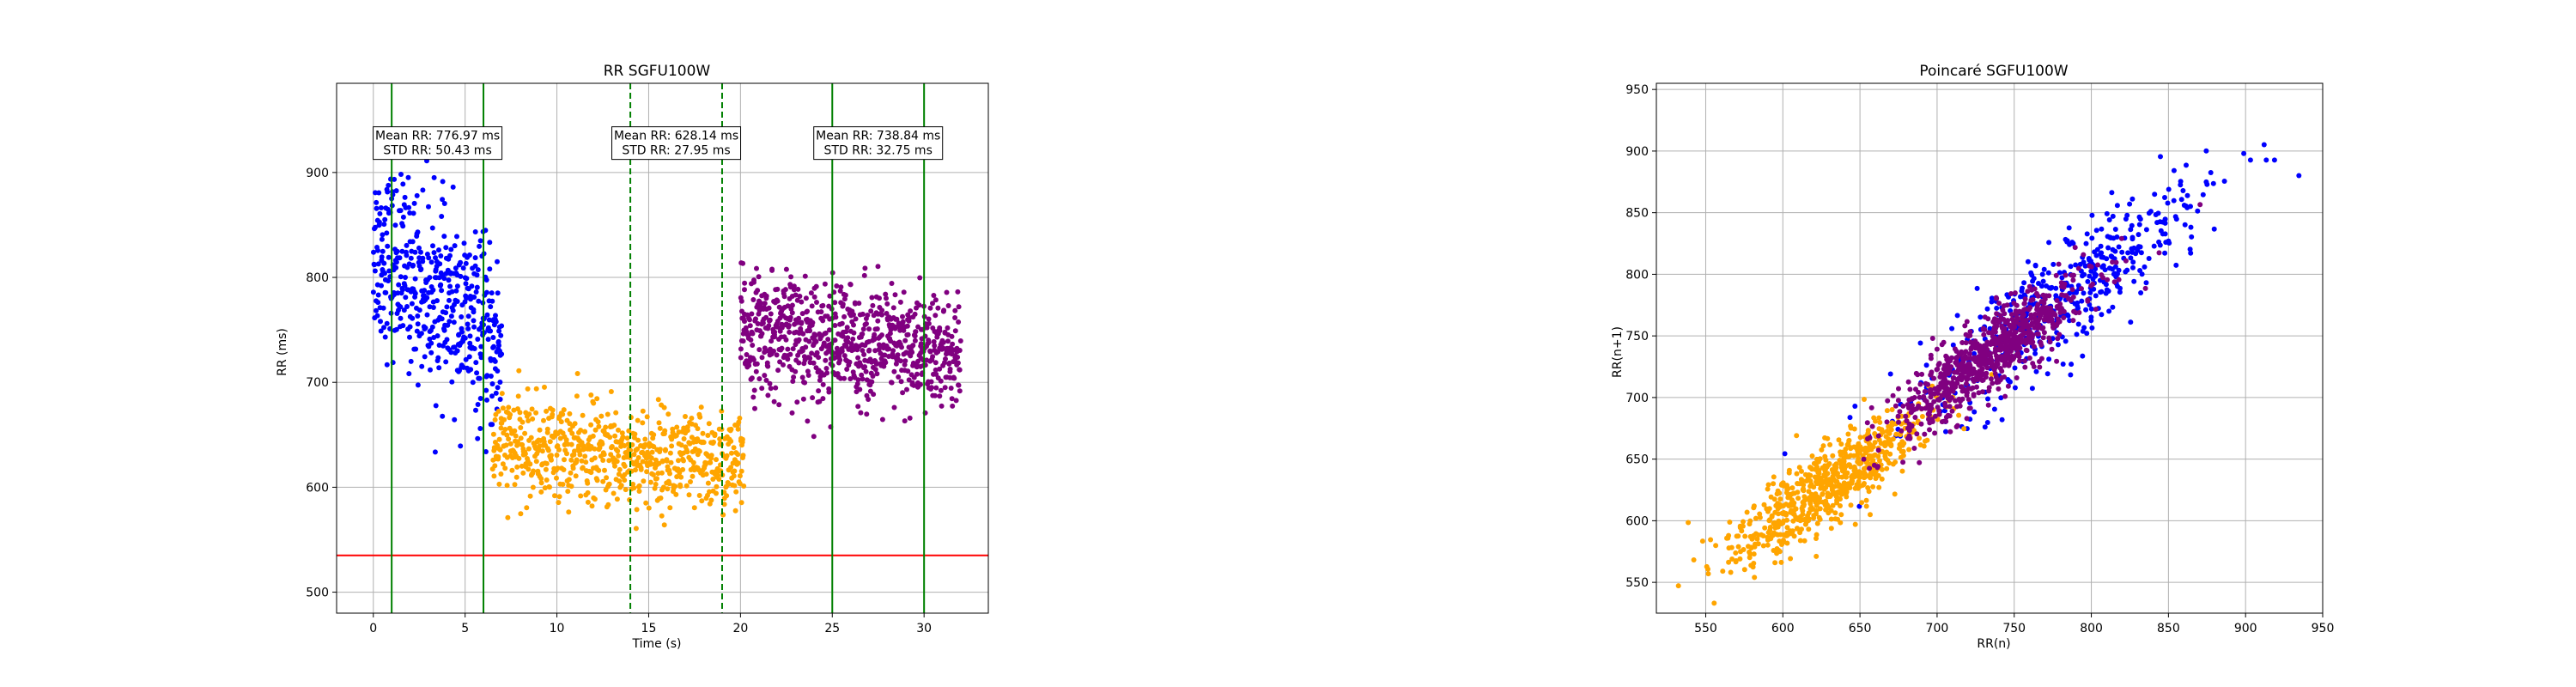 This screenshot has height=687, width=2576. I want to click on poincare-y-tick-label: 800, so click(1637, 275).